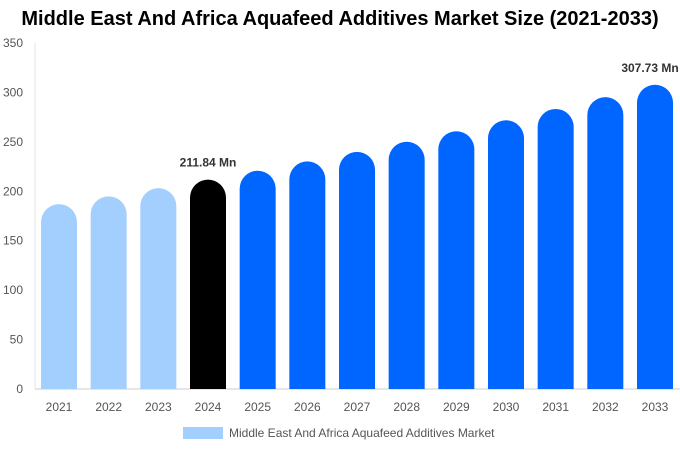 This screenshot has height=450, width=680. I want to click on x-tick-label: 2029, so click(456, 407).